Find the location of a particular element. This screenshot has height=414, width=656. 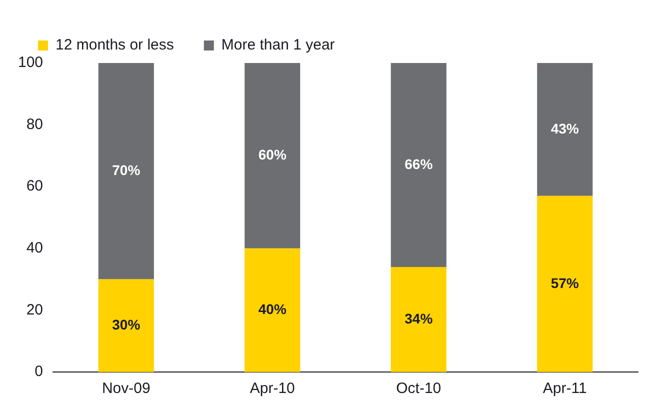

x-tick-label: Apr-10 is located at coordinates (272, 389).